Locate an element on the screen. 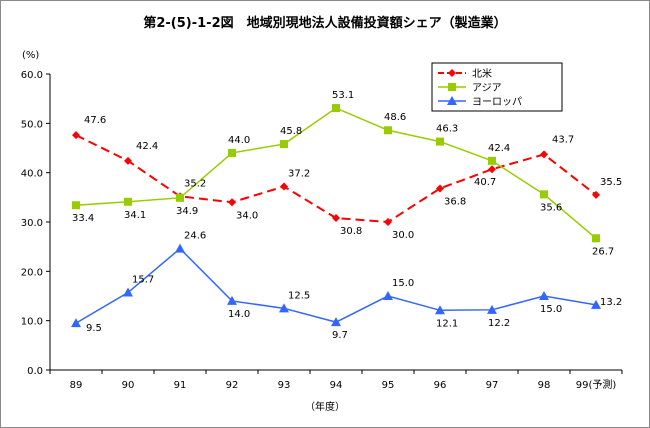 The image size is (650, 428). data-label-asia: 45.8 is located at coordinates (291, 131).